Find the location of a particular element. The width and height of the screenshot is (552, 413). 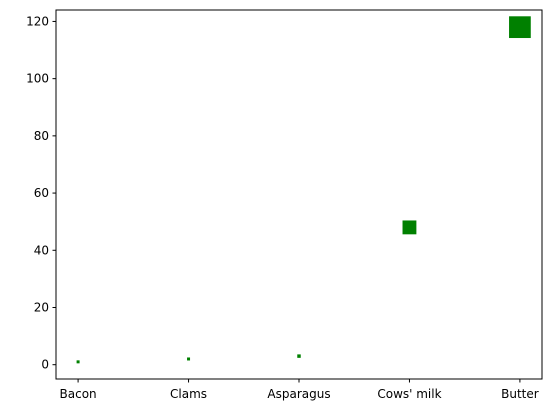

x-tick-label: Clams is located at coordinates (188, 394).